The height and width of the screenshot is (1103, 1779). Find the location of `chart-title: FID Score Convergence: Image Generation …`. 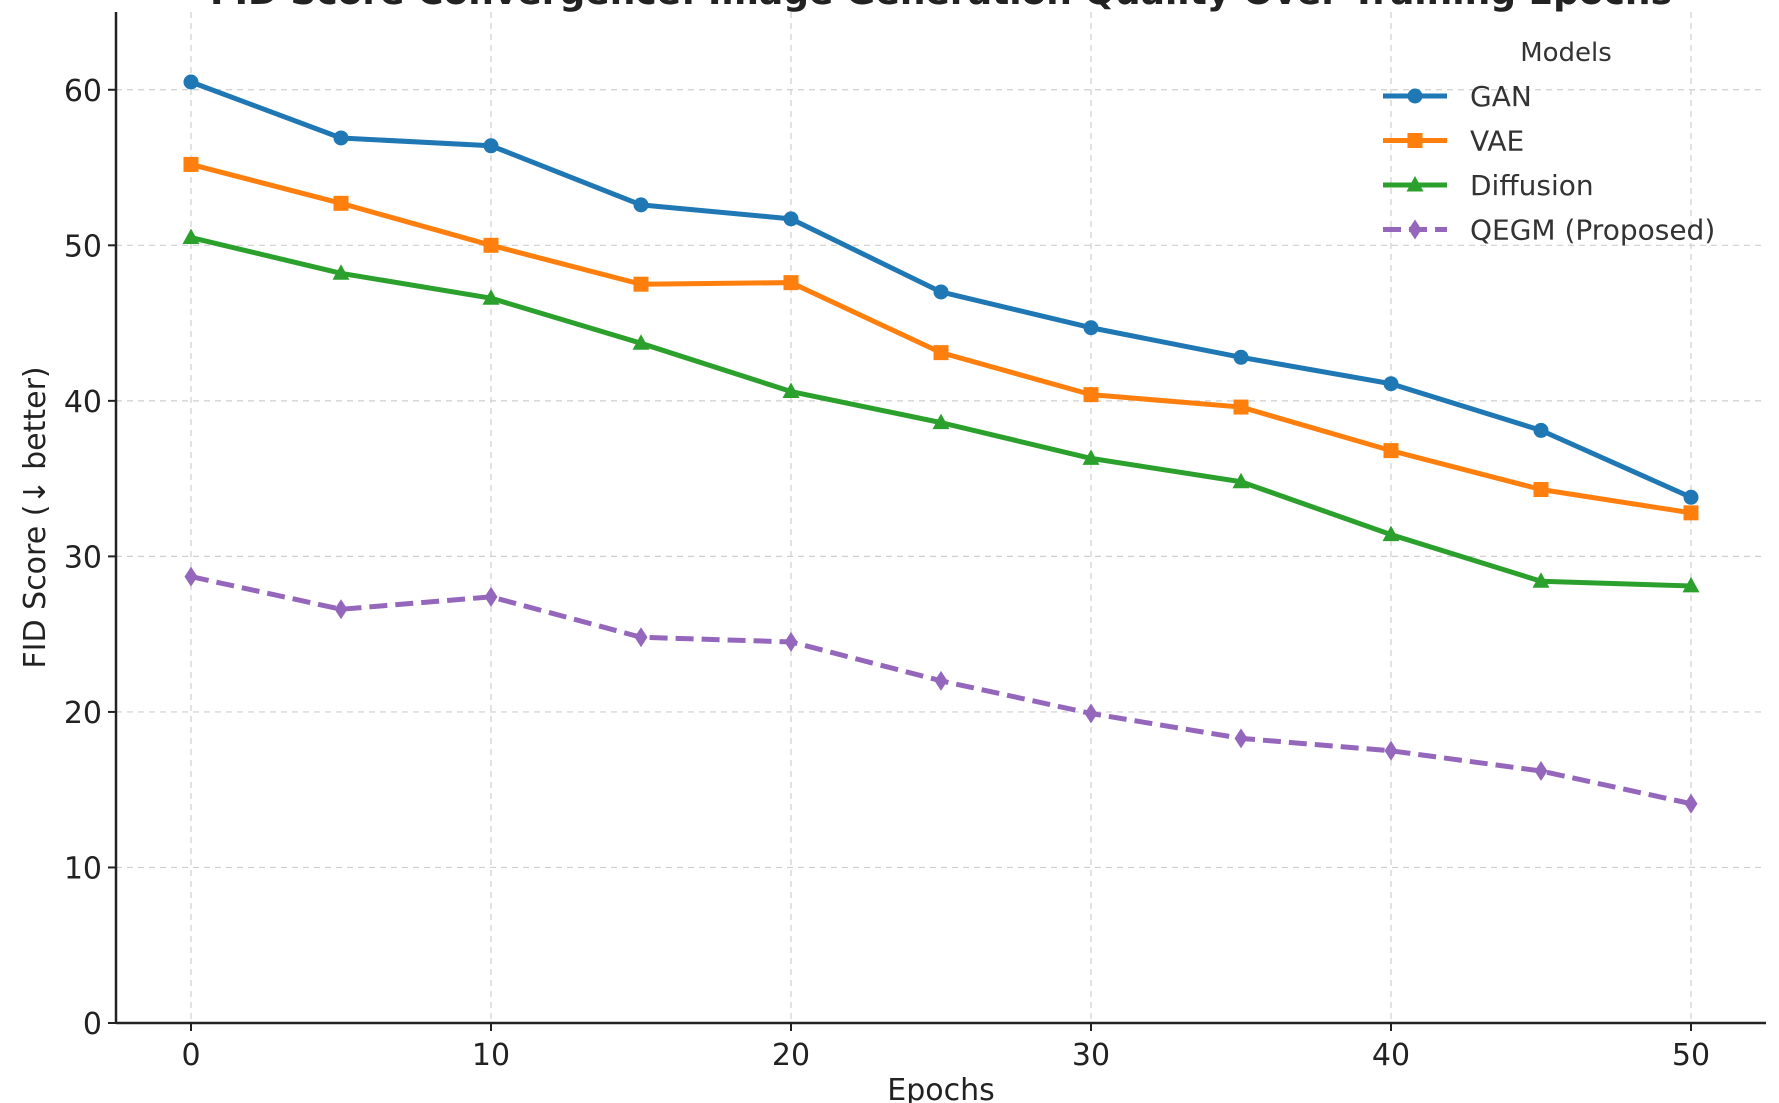

chart-title: FID Score Convergence: Image Generation … is located at coordinates (941, 6).